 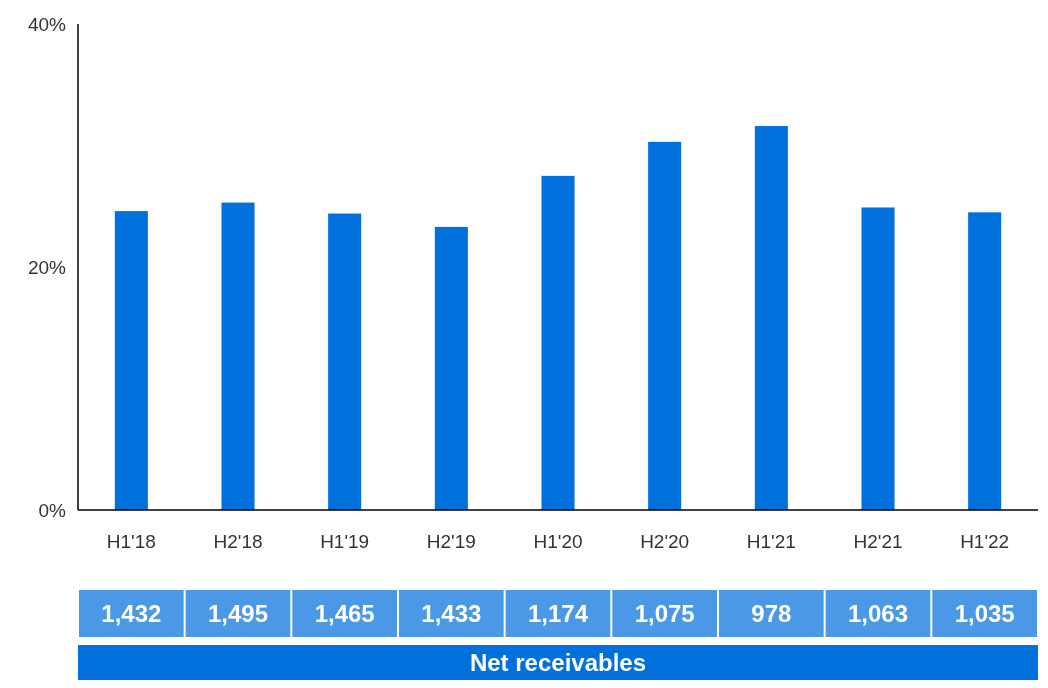 I want to click on x-tick-label: H1'20, so click(x=558, y=541).